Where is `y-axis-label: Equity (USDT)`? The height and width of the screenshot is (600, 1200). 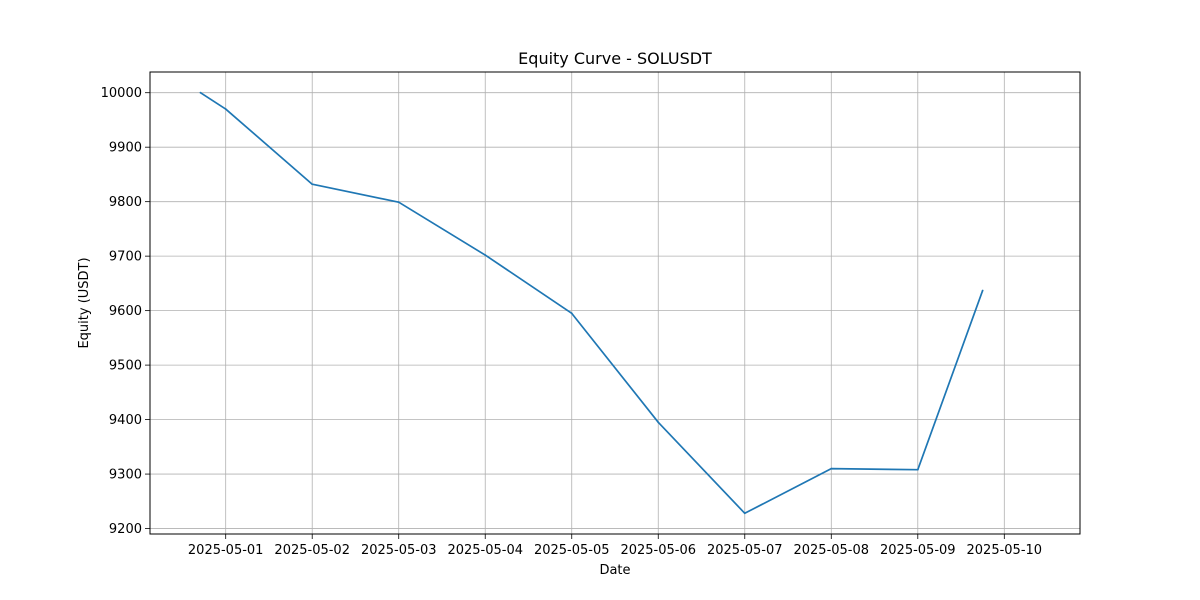
y-axis-label: Equity (USDT) is located at coordinates (84, 302).